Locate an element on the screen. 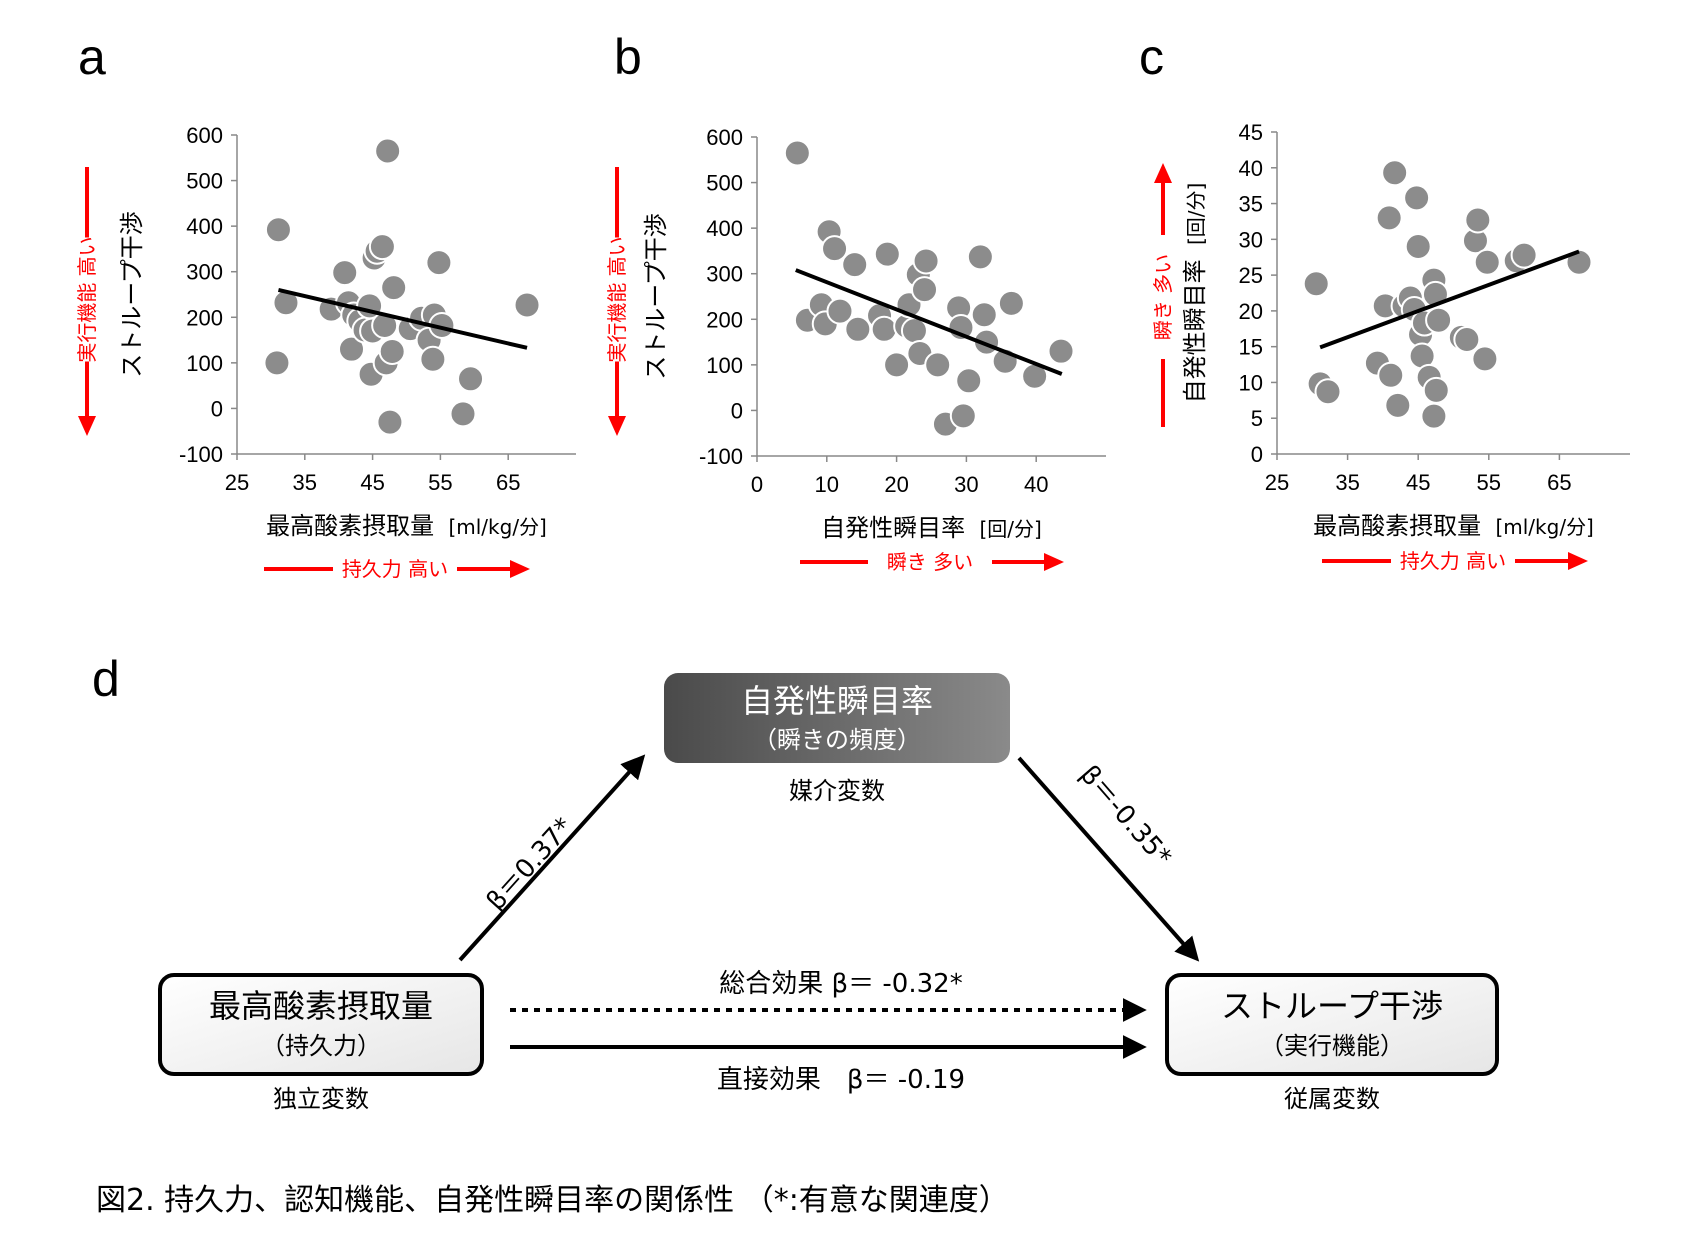  x-annotation-label: 瞬き 多い is located at coordinates (930, 562).